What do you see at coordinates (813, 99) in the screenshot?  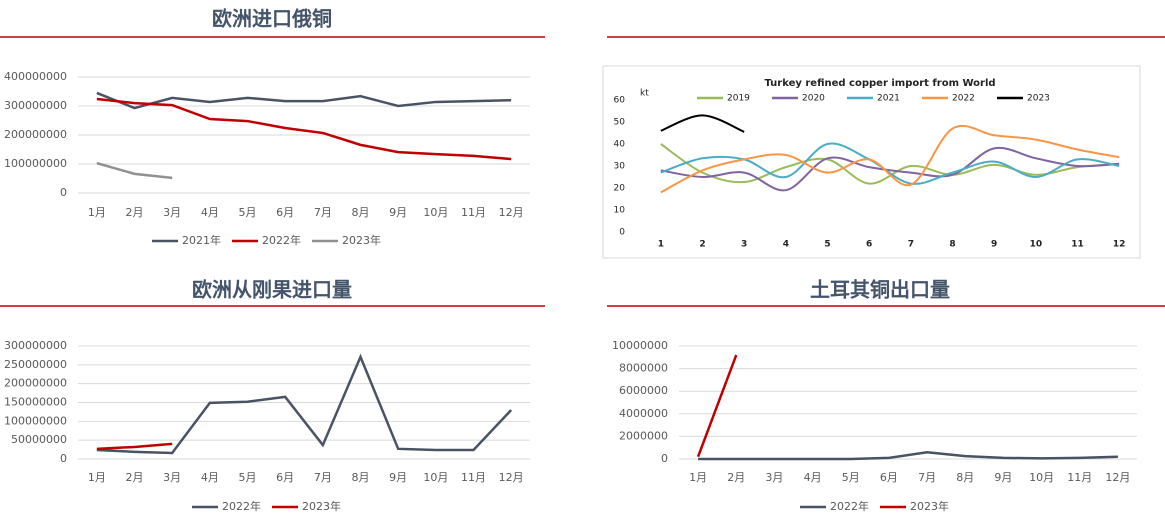 I see `legend-label: 2020` at bounding box center [813, 99].